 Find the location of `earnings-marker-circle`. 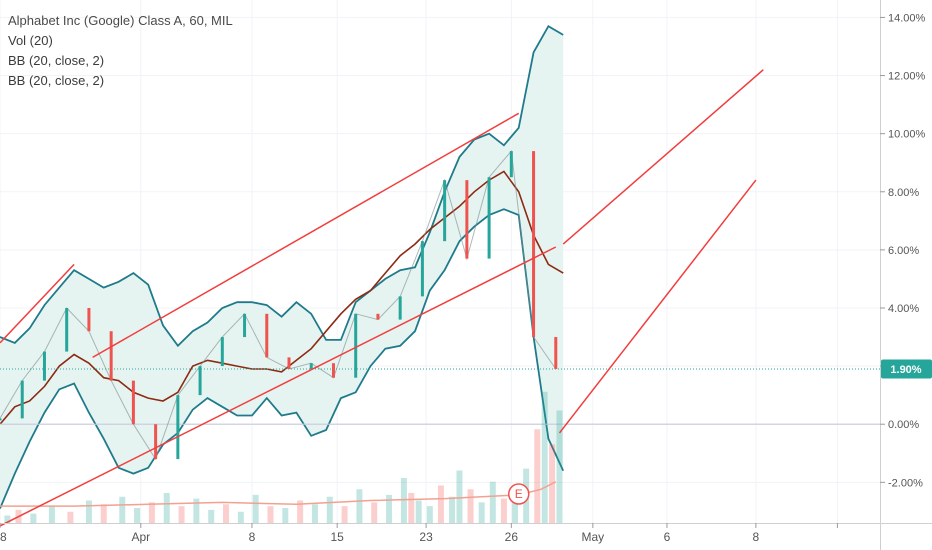

earnings-marker-circle is located at coordinates (518, 494).